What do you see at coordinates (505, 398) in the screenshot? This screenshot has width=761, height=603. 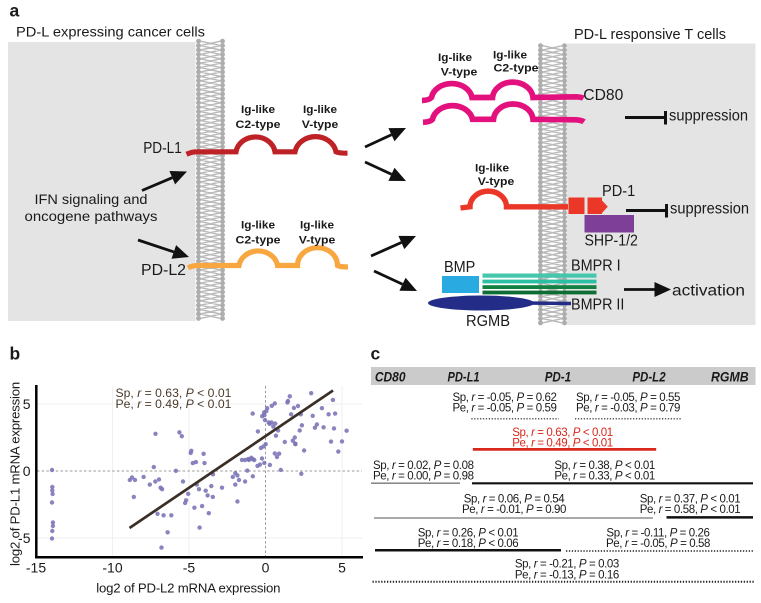 I see `svg-text: Sp, r = -0.05, P = 0.62` at bounding box center [505, 398].